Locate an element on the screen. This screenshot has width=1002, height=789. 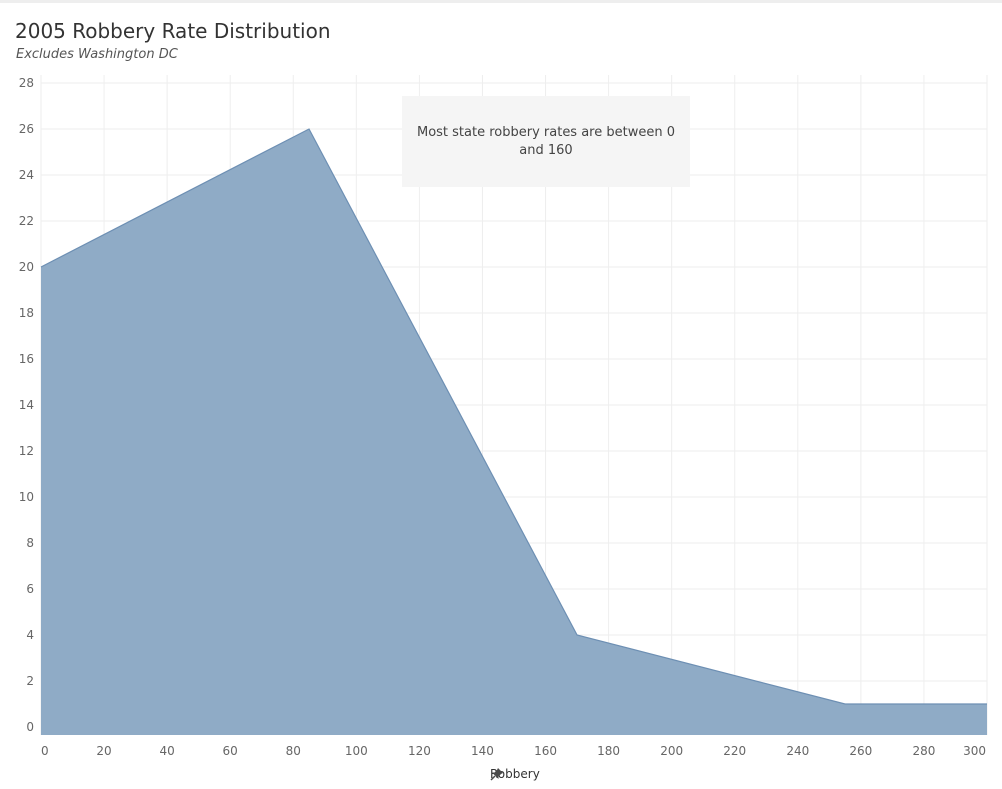
y-tick-label: 26 is located at coordinates (26, 129).